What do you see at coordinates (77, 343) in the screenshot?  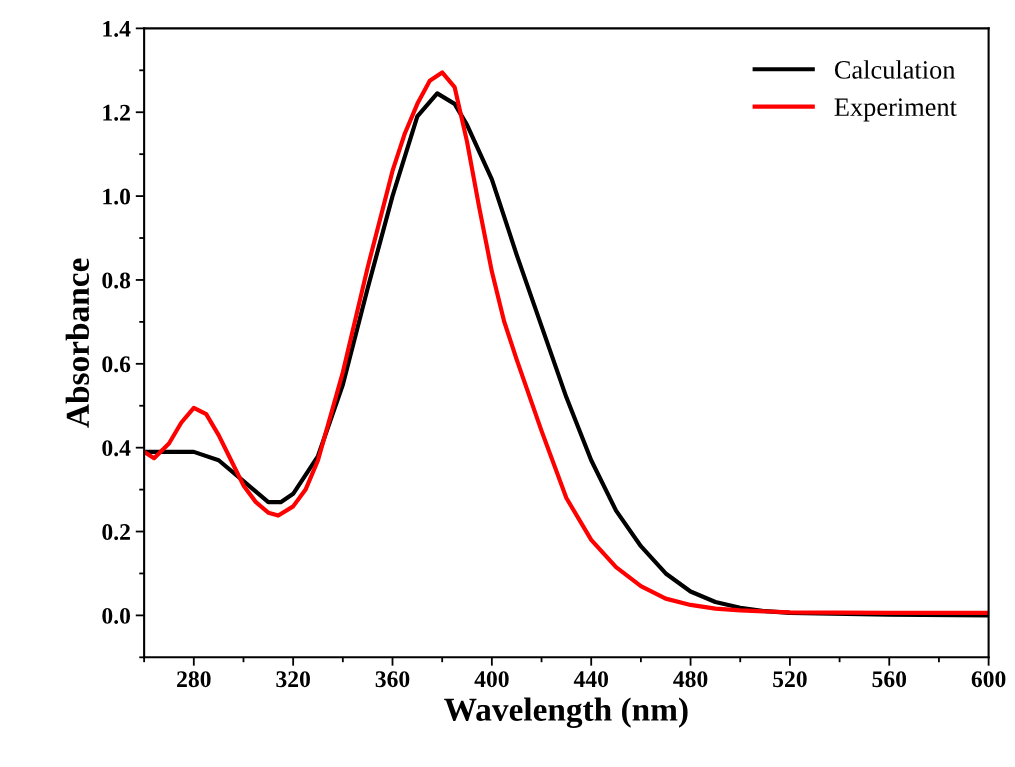 I see `y-axis-title: Absorbance` at bounding box center [77, 343].